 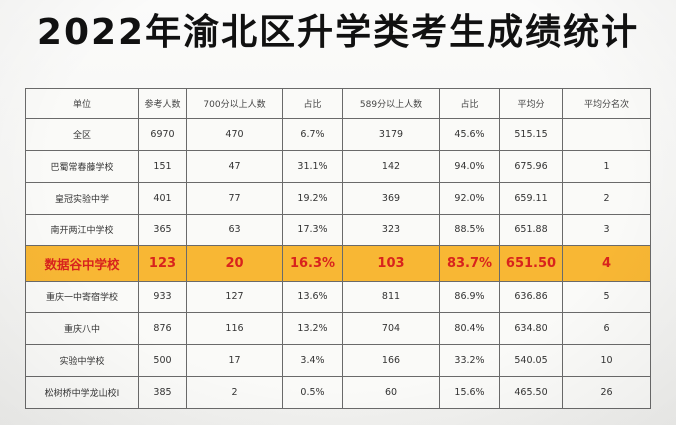 I want to click on table-row: 南开两江中学校 365 63 17.3% 323 88.5% 651.88 3, so click(x=338, y=230).